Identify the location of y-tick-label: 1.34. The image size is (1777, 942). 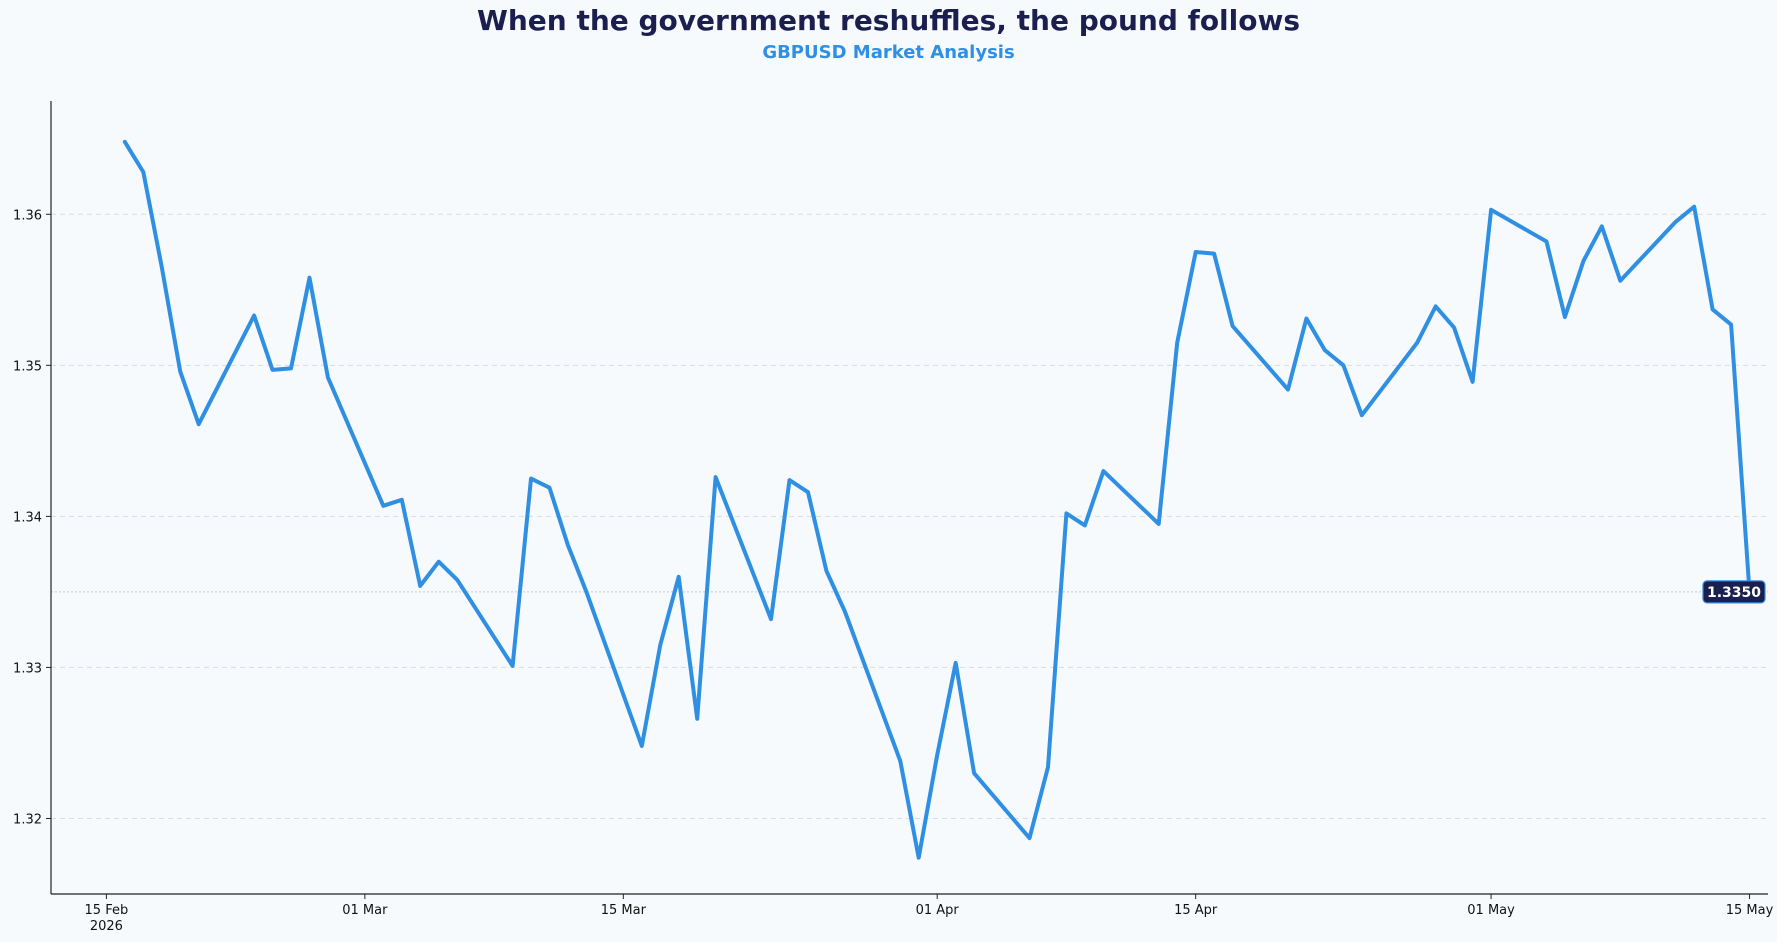
(27, 517).